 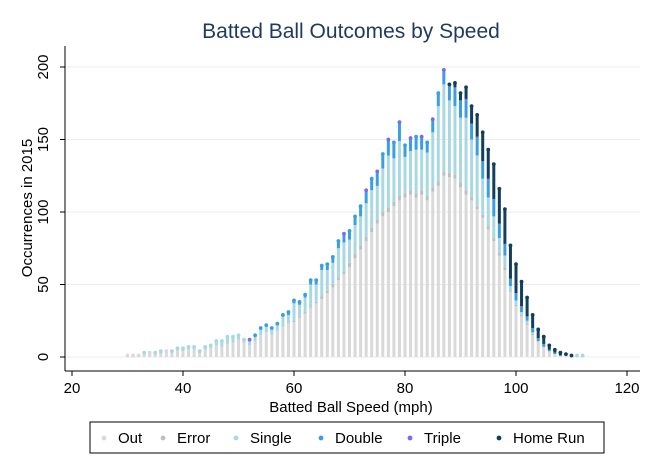 I want to click on x-axis-label: Batted Ball Speed (mph), so click(x=350, y=407).